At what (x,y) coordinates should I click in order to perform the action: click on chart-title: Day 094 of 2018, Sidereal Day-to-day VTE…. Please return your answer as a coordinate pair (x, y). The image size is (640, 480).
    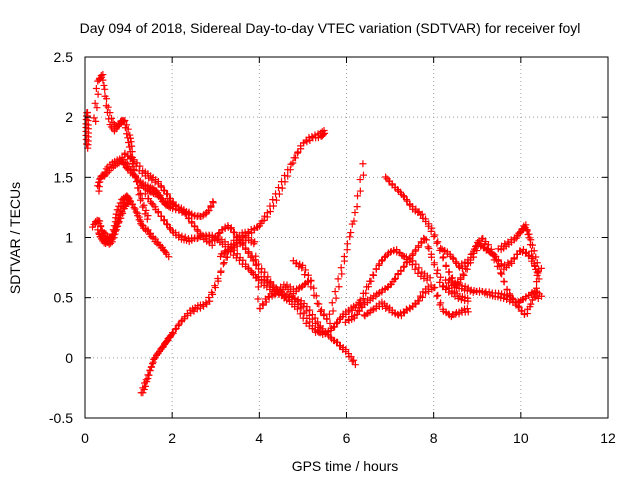
    Looking at the image, I should click on (330, 28).